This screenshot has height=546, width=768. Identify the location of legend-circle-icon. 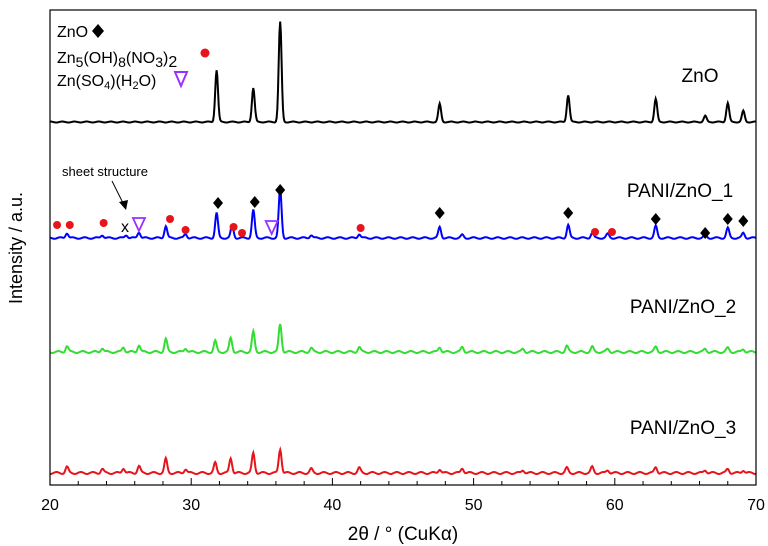
(205, 53).